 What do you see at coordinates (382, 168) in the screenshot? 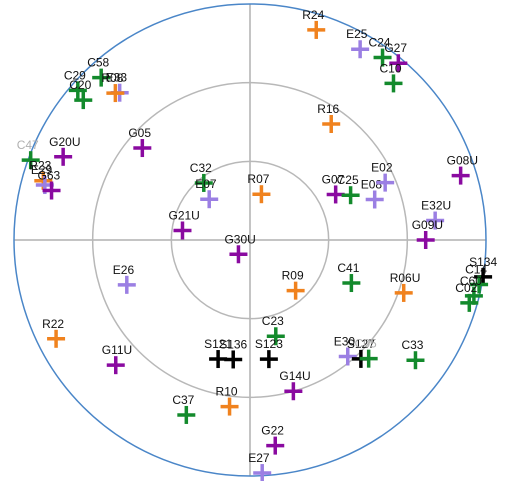
I see `satellite-label: E02` at bounding box center [382, 168].